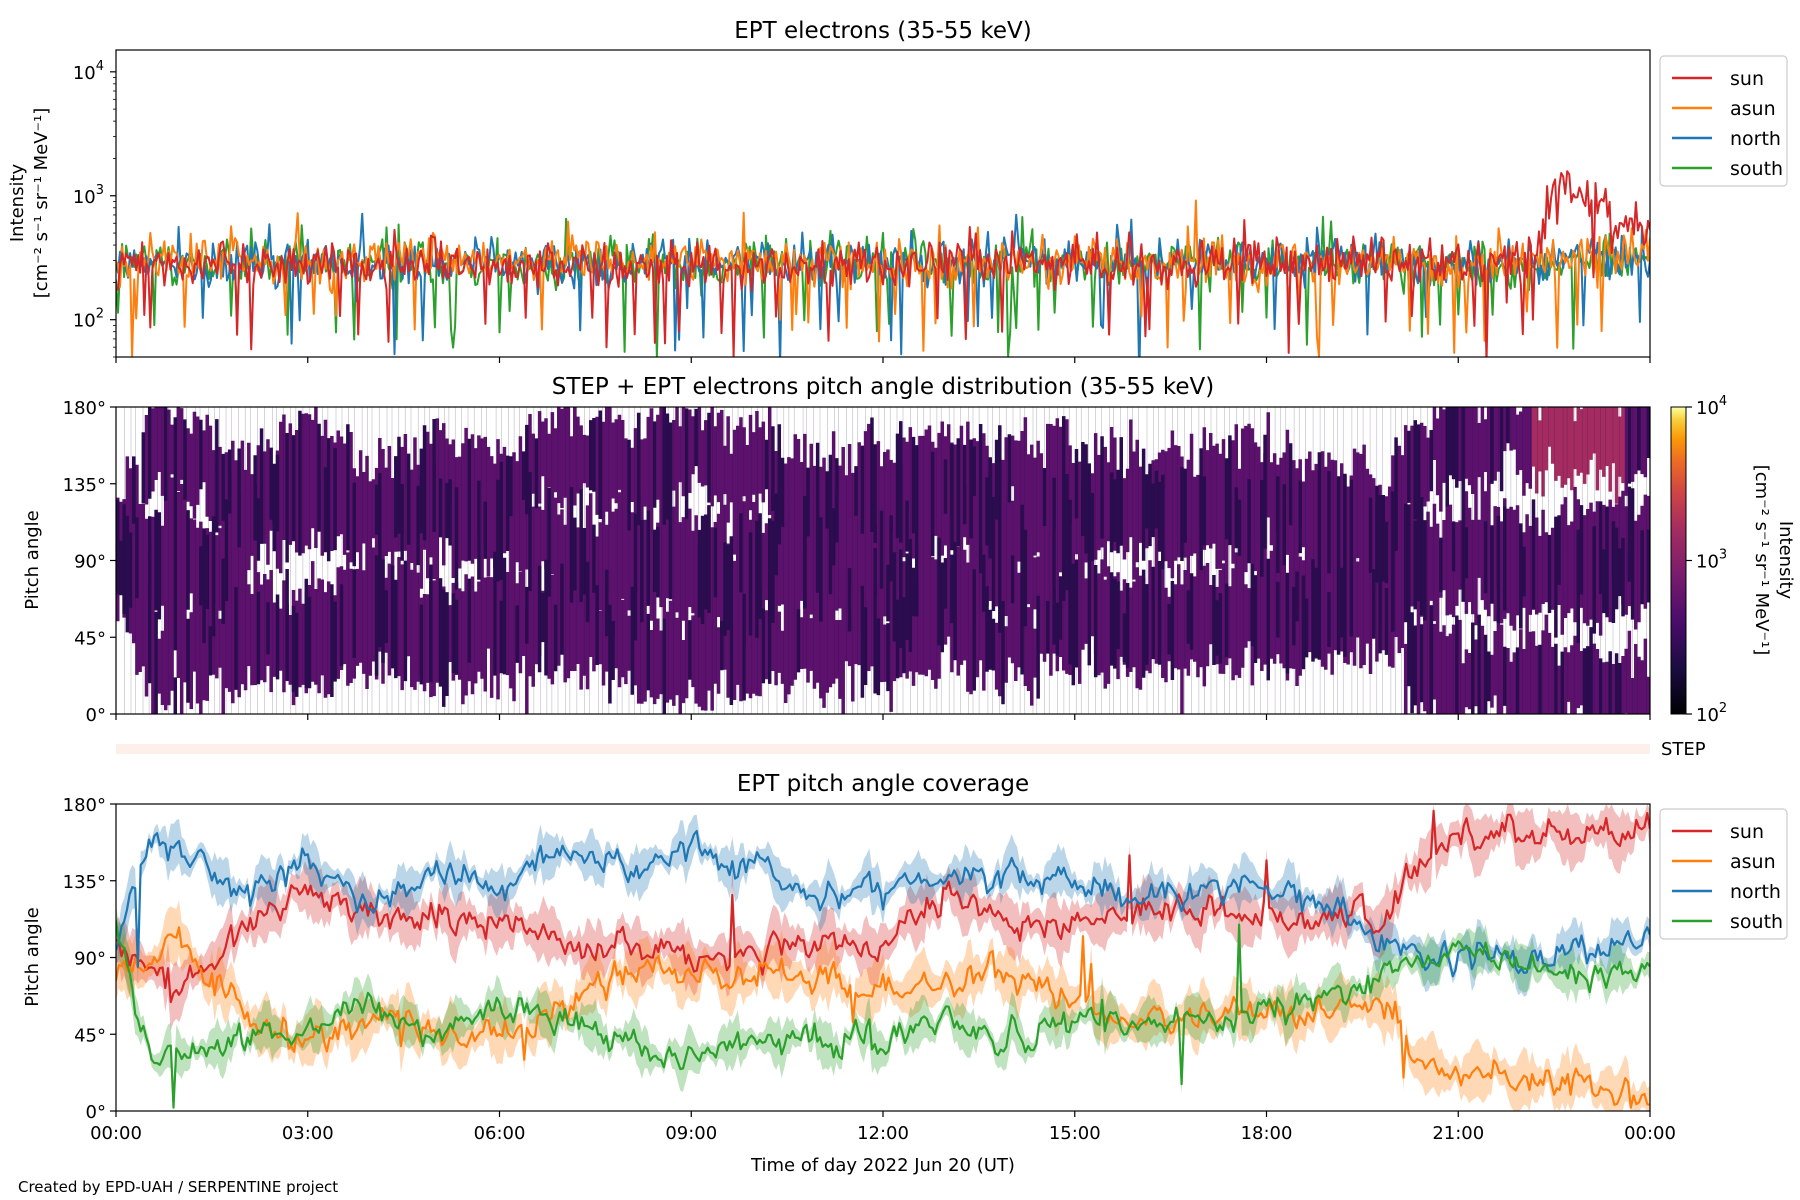  Describe the element at coordinates (1785, 560) in the screenshot. I see `colorbar-label-line1: Intensity` at that location.